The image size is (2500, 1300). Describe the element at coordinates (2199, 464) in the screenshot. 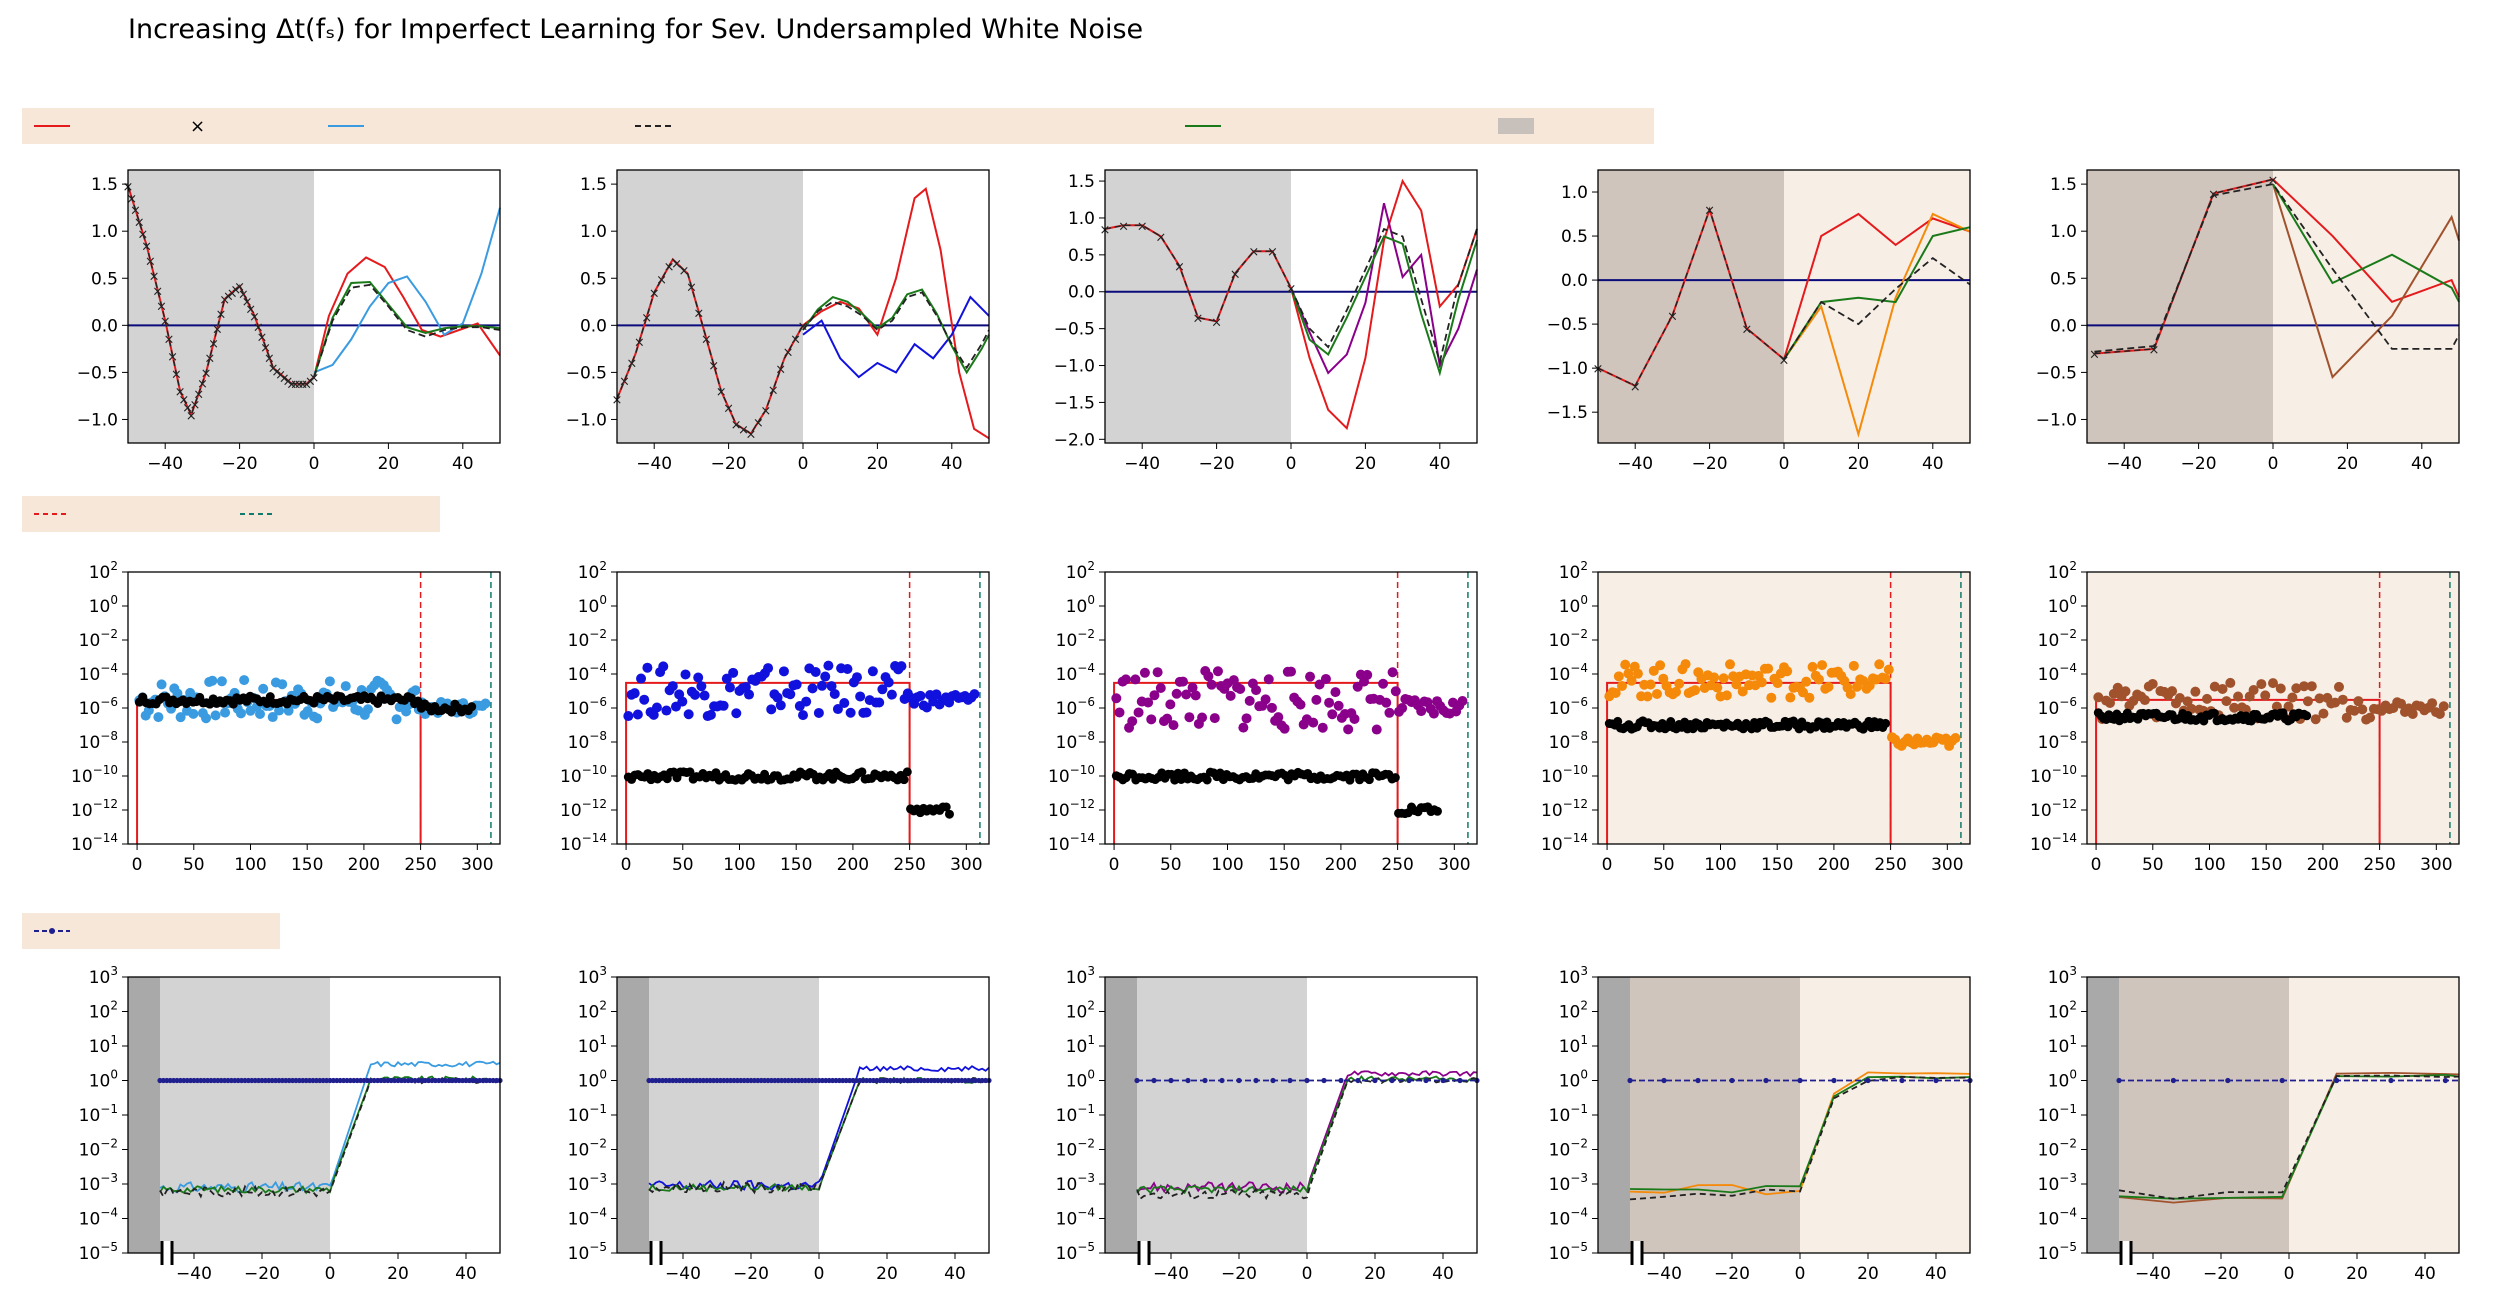

I see `pred-xtick-label: −20` at that location.